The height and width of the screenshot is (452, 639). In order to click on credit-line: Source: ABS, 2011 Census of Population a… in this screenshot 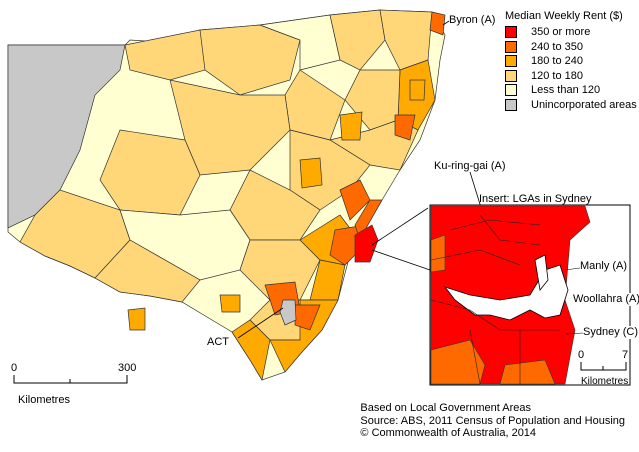, I will do `click(492, 420)`.